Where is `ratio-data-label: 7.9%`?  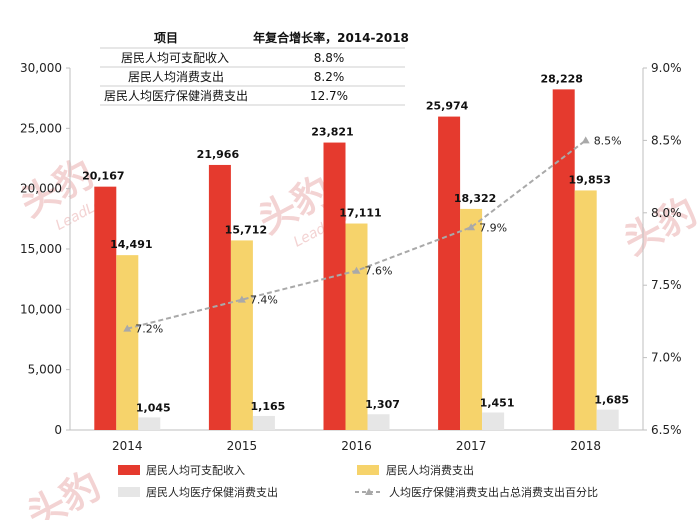
ratio-data-label: 7.9% is located at coordinates (493, 227).